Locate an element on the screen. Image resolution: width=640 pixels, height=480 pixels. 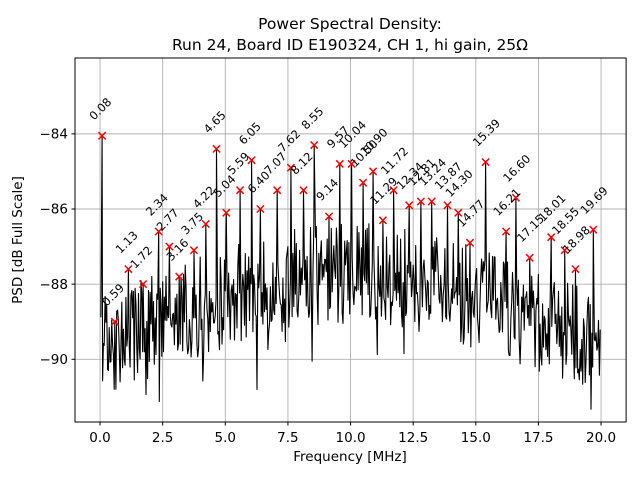
y-tick-label: −86 is located at coordinates (54, 210).